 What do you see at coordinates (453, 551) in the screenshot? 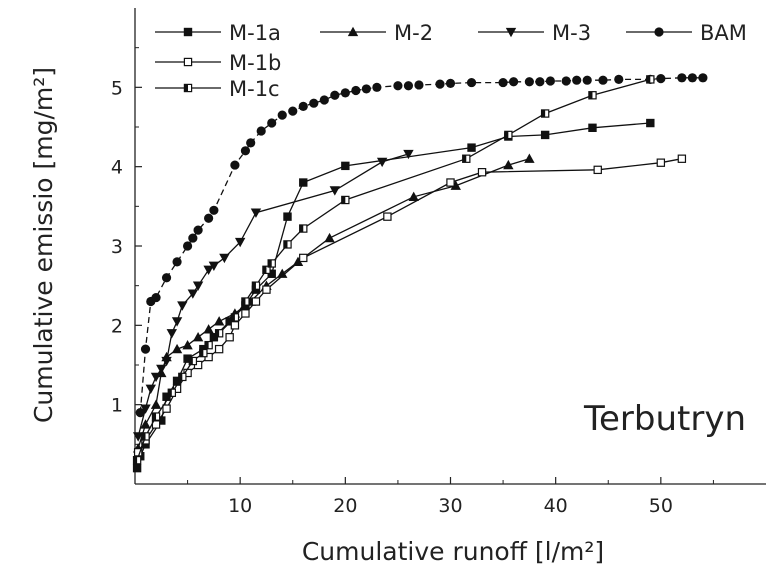
I see `x-axis-title: Cumulative runoff [l/m²]` at bounding box center [453, 551].